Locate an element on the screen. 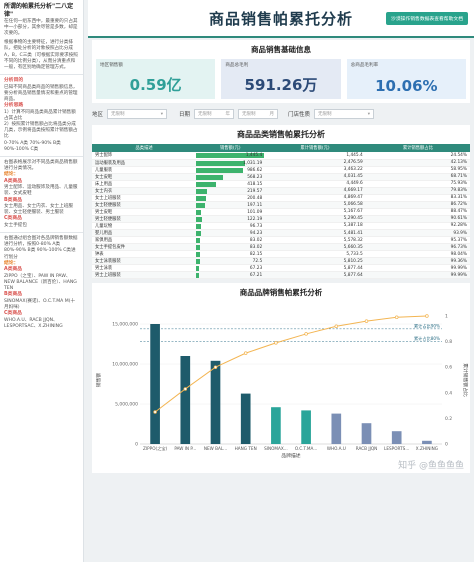 The height and width of the screenshot is (562, 474). c-class-text-2: WHO.A.U、RACB JJQN、LESPORTSAC、X.ZHINING is located at coordinates (33, 323).